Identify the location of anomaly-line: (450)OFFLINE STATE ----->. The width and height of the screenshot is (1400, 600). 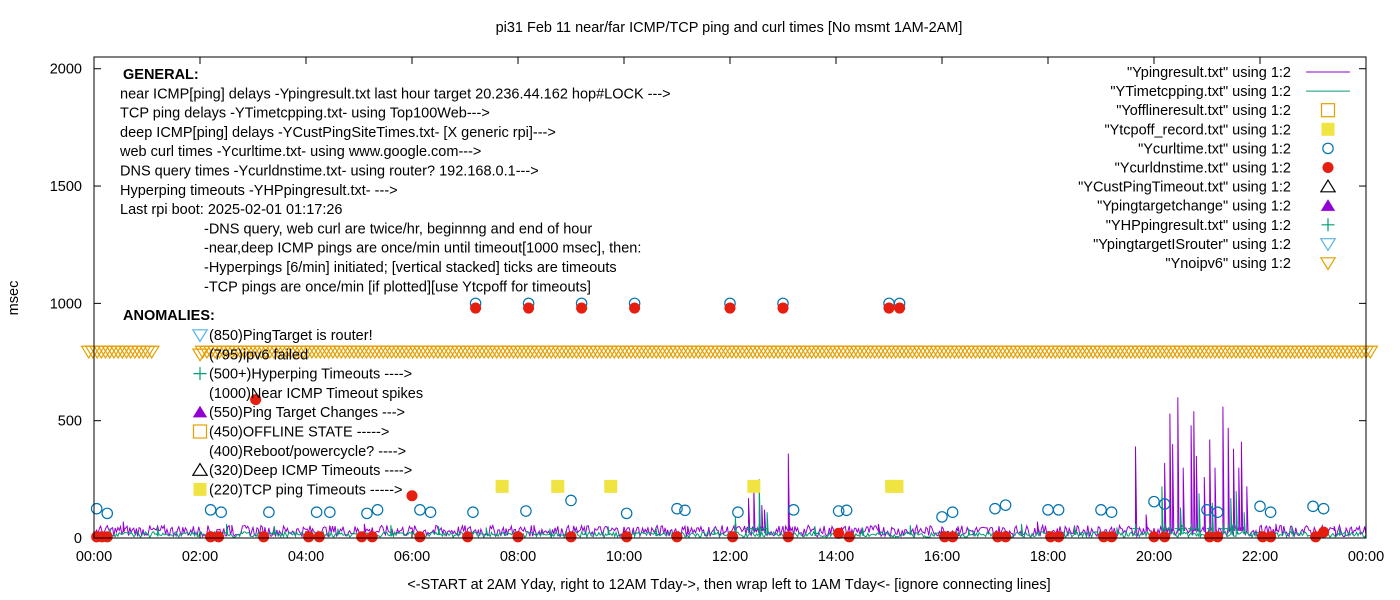
(299, 433).